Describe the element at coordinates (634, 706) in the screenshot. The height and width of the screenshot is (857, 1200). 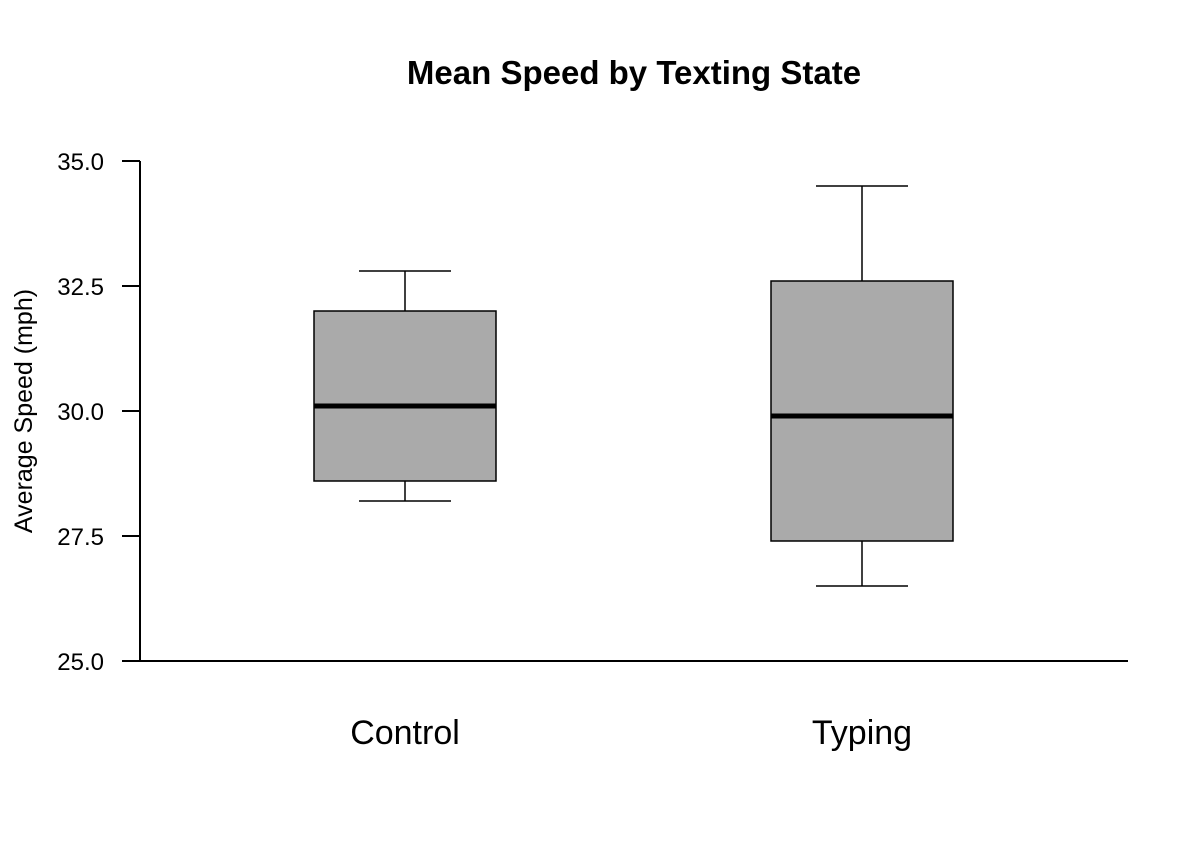
I see `x-axis: Control Typing` at that location.